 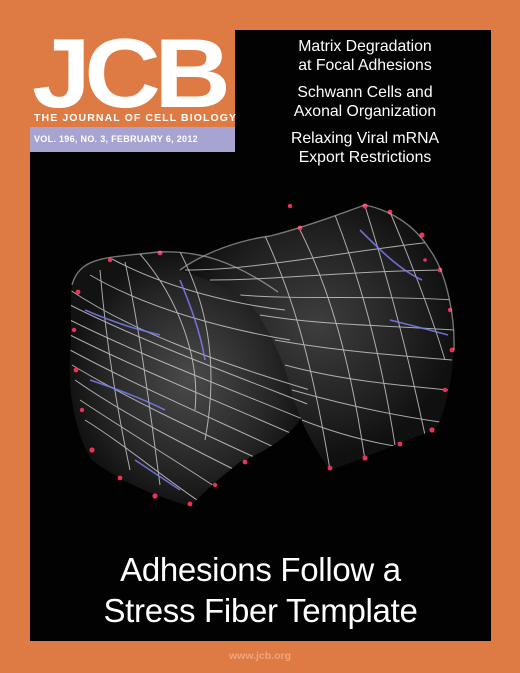 What do you see at coordinates (365, 111) in the screenshot?
I see `headline-line: Axonal Organization` at bounding box center [365, 111].